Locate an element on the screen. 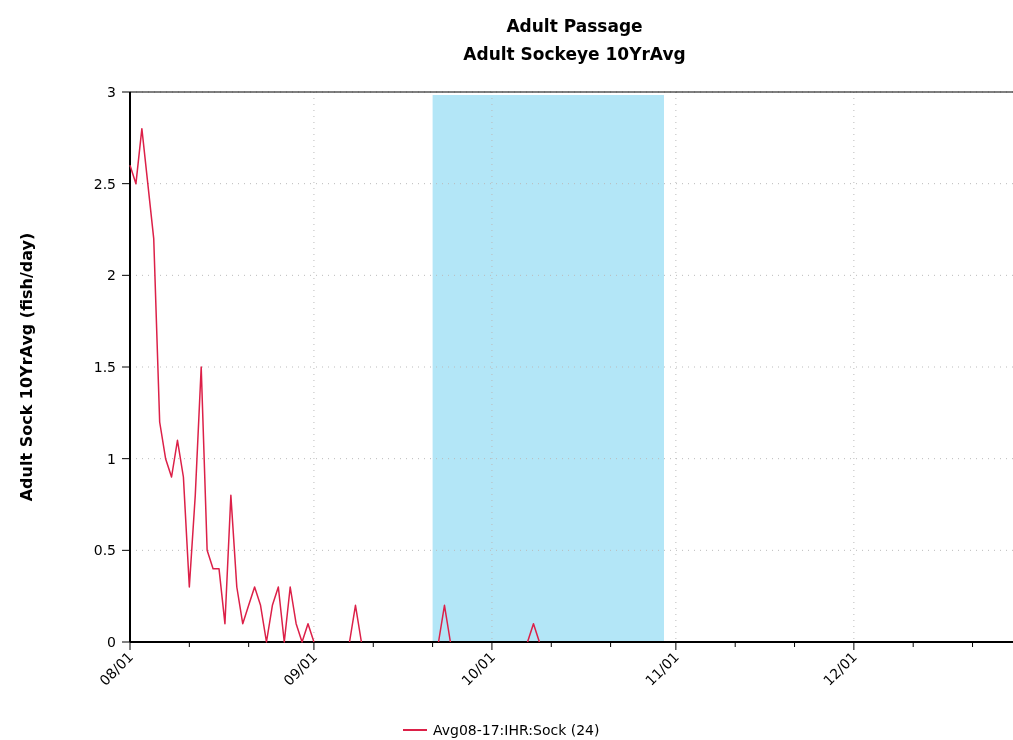 The image size is (1013, 740). y-tick-label: 1.5 is located at coordinates (104, 367).